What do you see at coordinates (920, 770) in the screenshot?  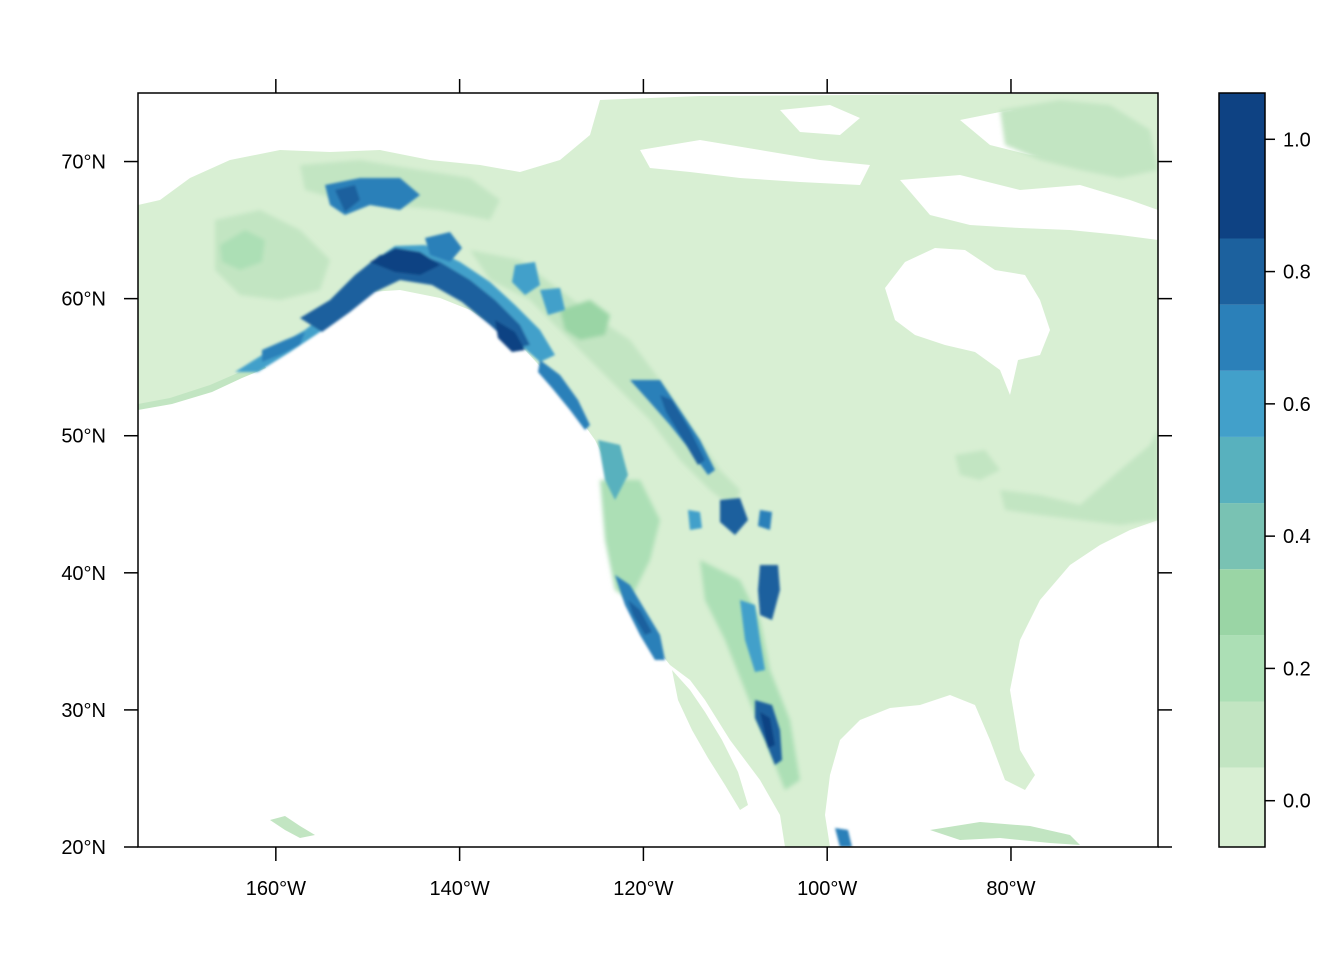 I see `gulf-of-mexico` at bounding box center [920, 770].